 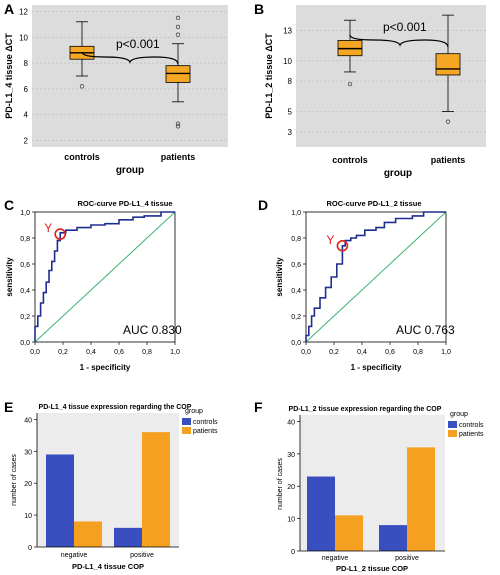 I want to click on panel-label-b: B, so click(x=259, y=9).